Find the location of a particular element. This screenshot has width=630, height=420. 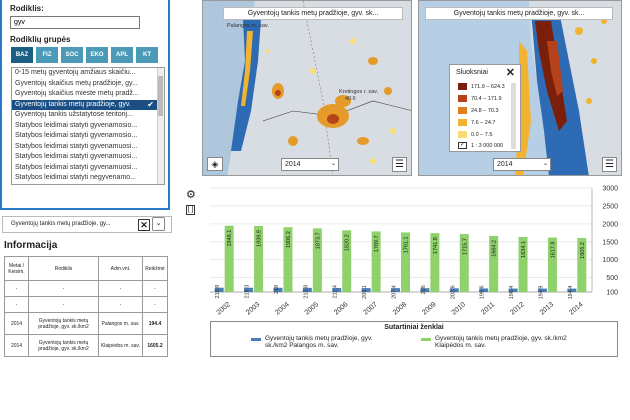

map-label: 40.6 is located at coordinates (350, 99).